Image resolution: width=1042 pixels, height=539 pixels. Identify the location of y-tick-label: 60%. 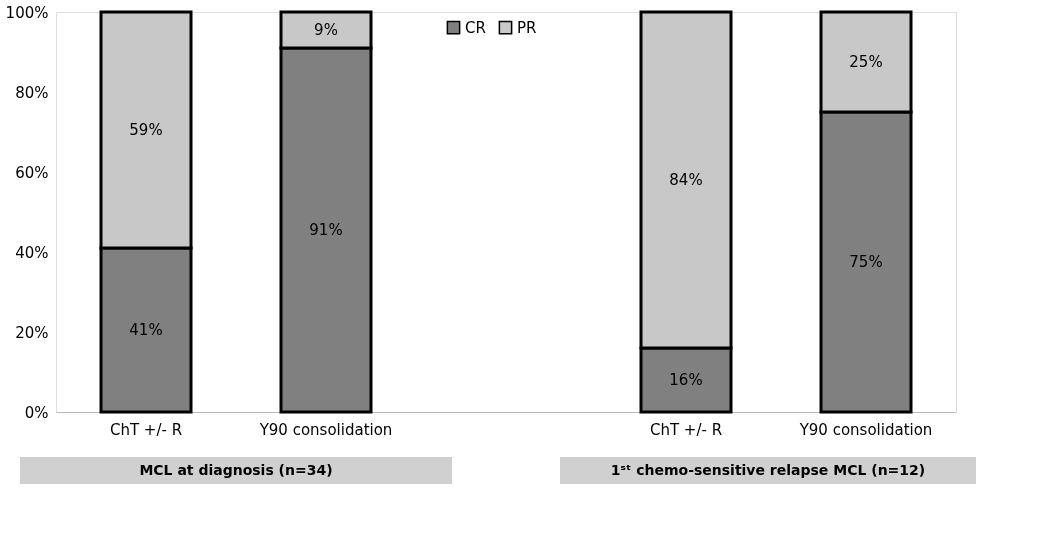
(32, 172).